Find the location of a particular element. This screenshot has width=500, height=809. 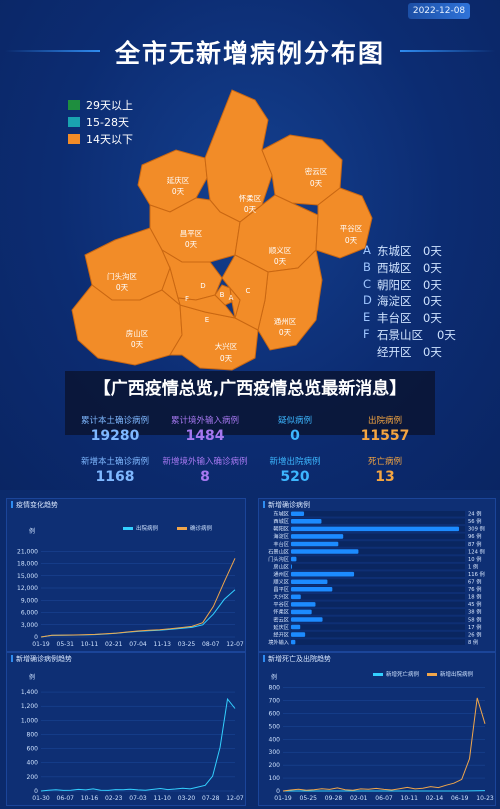

y-tick-label: 3,000 is located at coordinates (29, 625).